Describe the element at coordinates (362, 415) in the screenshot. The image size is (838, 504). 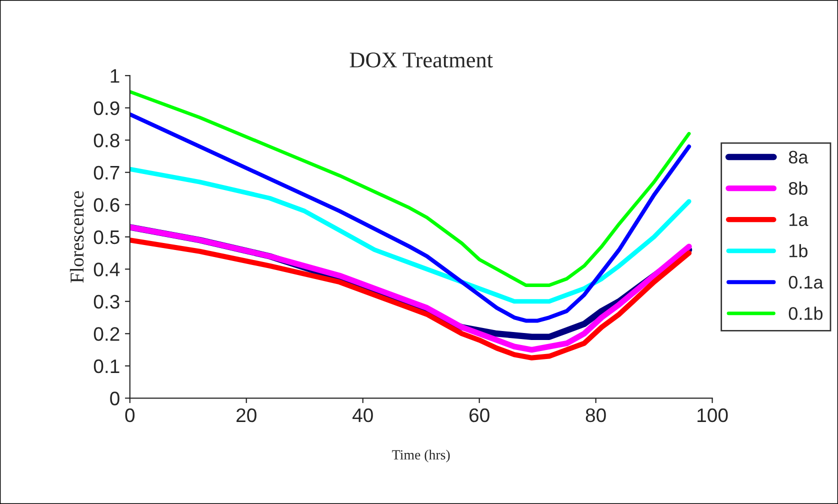
I see `x-tick-label: 40` at that location.